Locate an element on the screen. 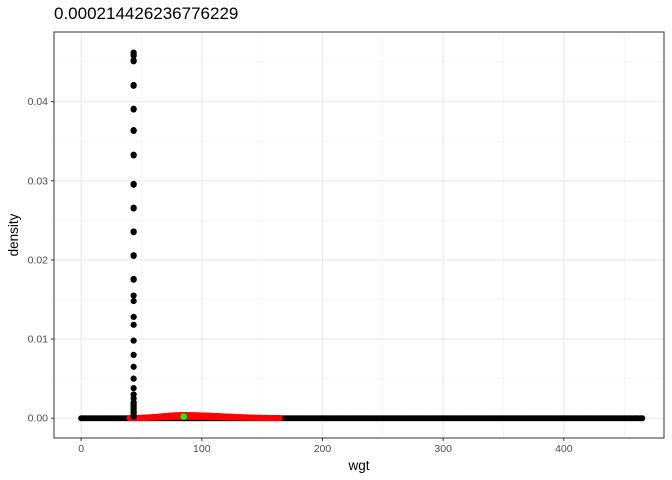  x-tick-label: 400 is located at coordinates (564, 449).